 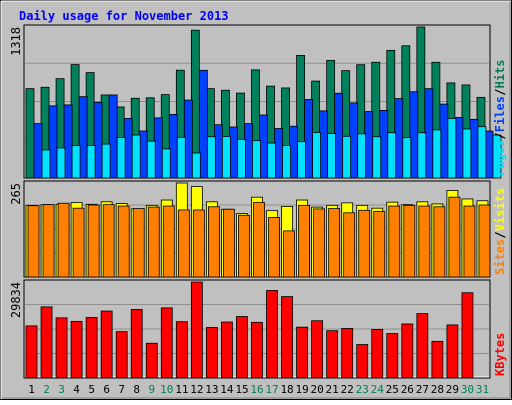 I want to click on x-tick-label-day-10: 10, so click(x=166, y=389).